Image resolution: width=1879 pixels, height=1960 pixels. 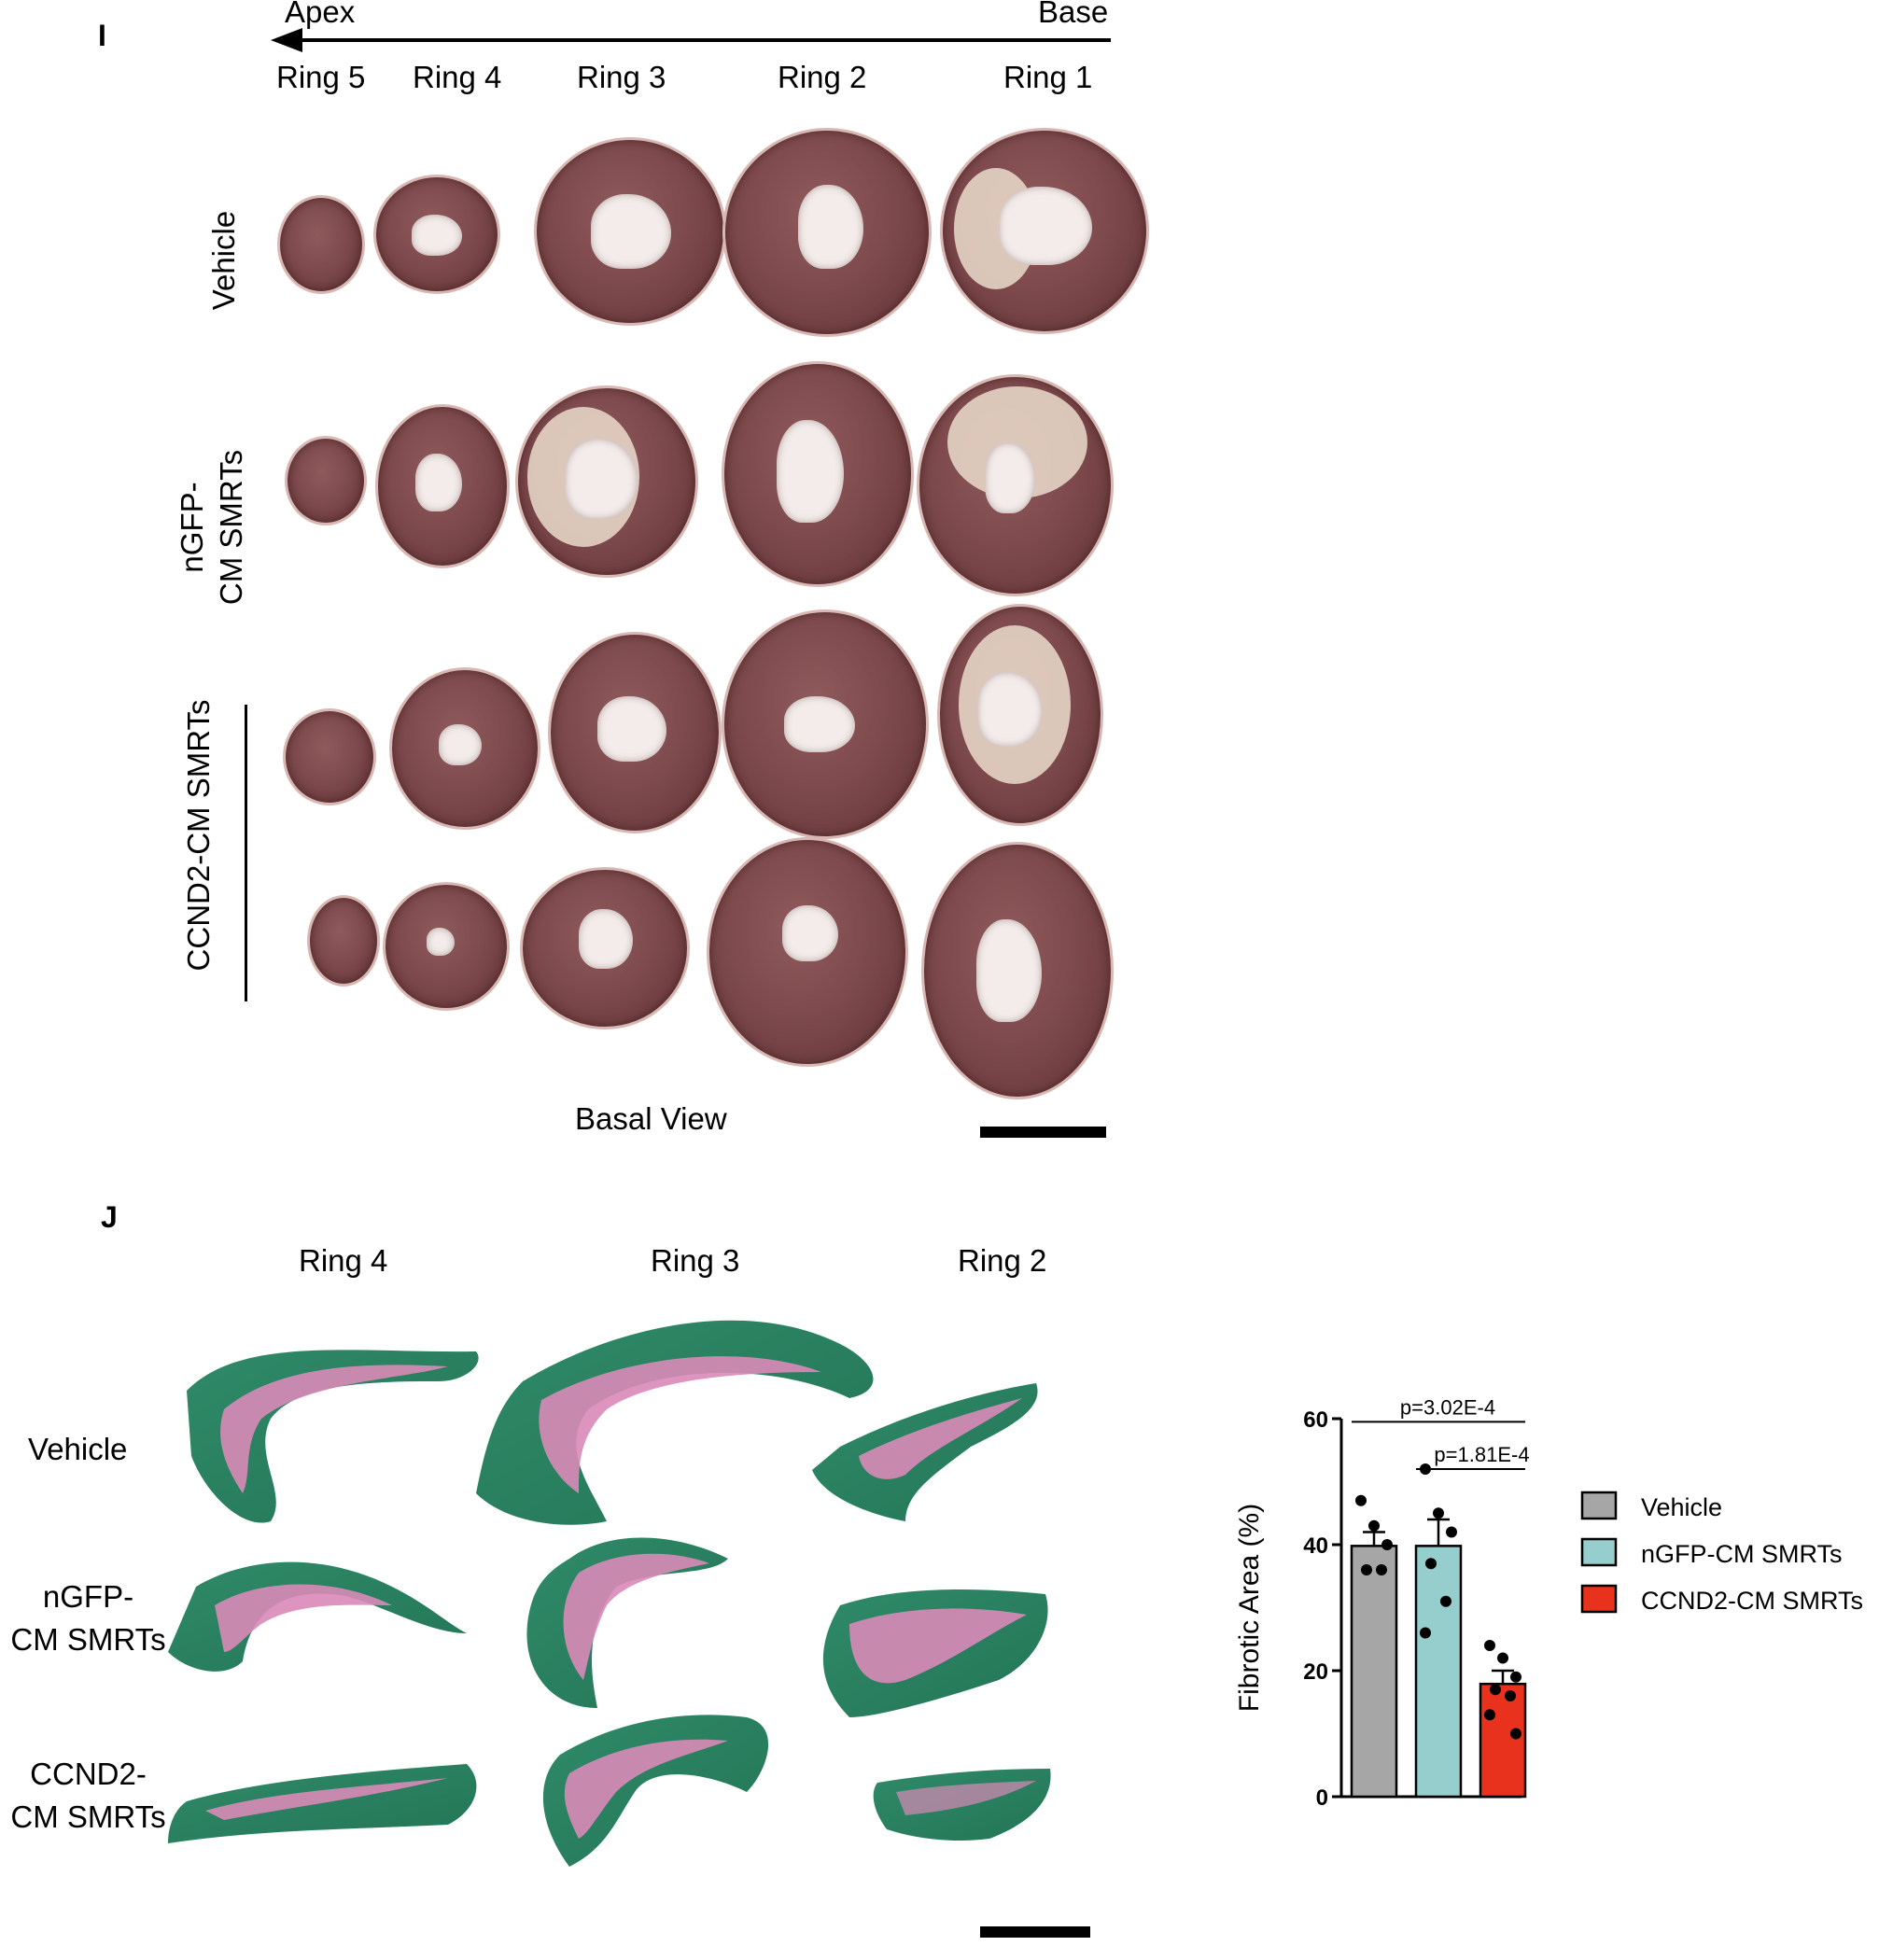 I want to click on y-tick-label: 0, so click(x=1322, y=1798).